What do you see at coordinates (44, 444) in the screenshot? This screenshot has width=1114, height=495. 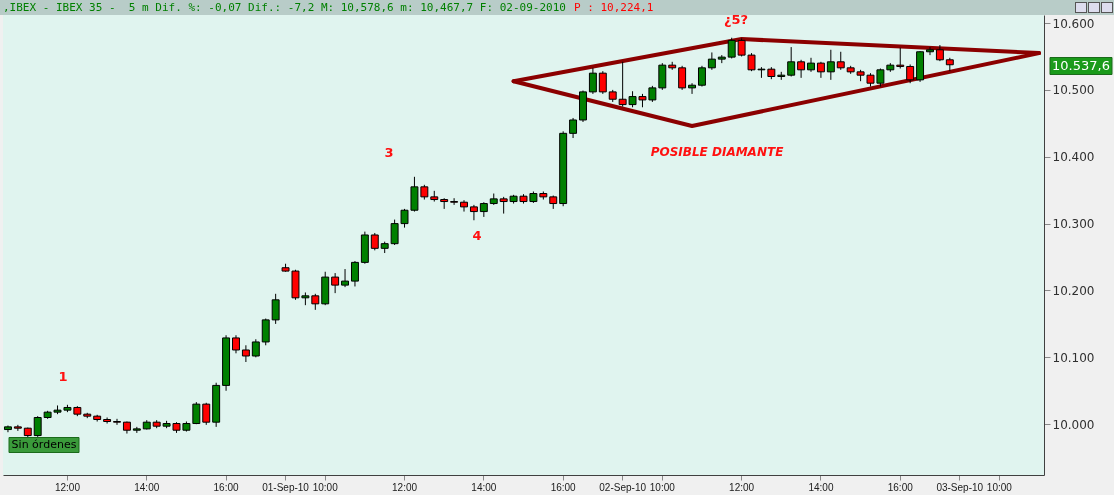 I see `annotation: Sin órdenes` at bounding box center [44, 444].